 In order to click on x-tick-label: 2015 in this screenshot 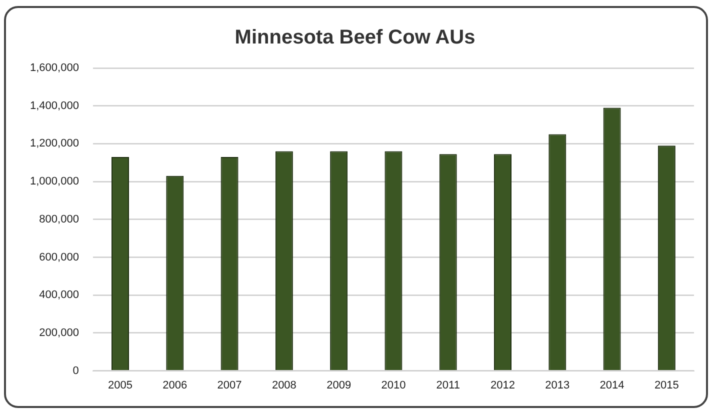, I will do `click(666, 385)`.